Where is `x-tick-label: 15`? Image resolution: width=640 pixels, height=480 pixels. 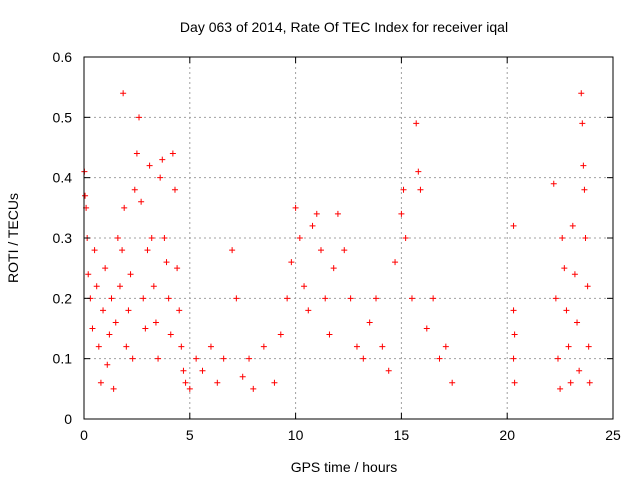
x-tick-label: 15 is located at coordinates (402, 435).